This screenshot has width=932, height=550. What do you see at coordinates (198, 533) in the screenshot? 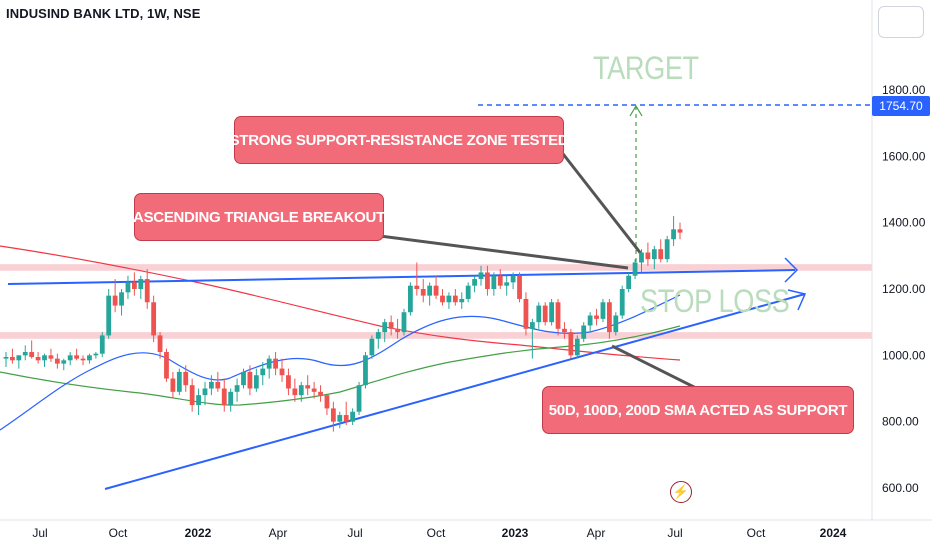
I see `time-tick-label: 2022` at bounding box center [198, 533].